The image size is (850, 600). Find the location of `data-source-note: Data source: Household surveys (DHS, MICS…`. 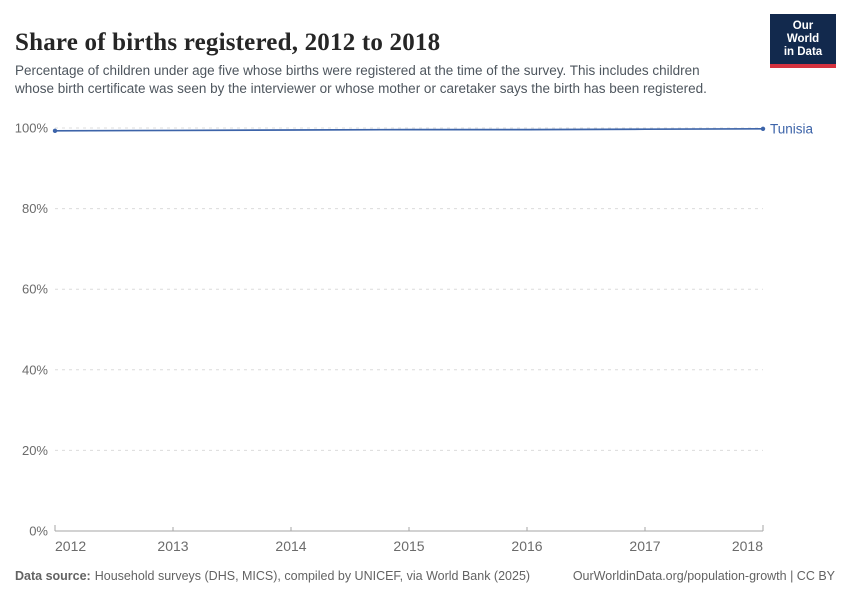

data-source-note: Data source: Household surveys (DHS, MICS… is located at coordinates (272, 576).